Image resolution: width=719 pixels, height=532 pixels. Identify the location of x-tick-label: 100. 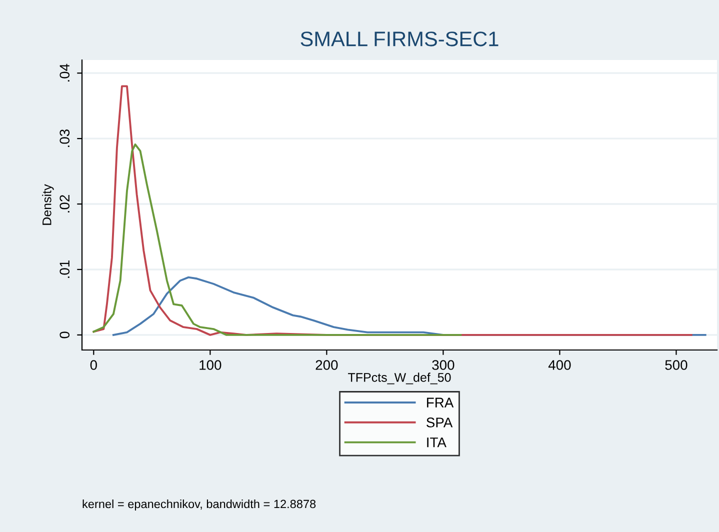
(211, 365).